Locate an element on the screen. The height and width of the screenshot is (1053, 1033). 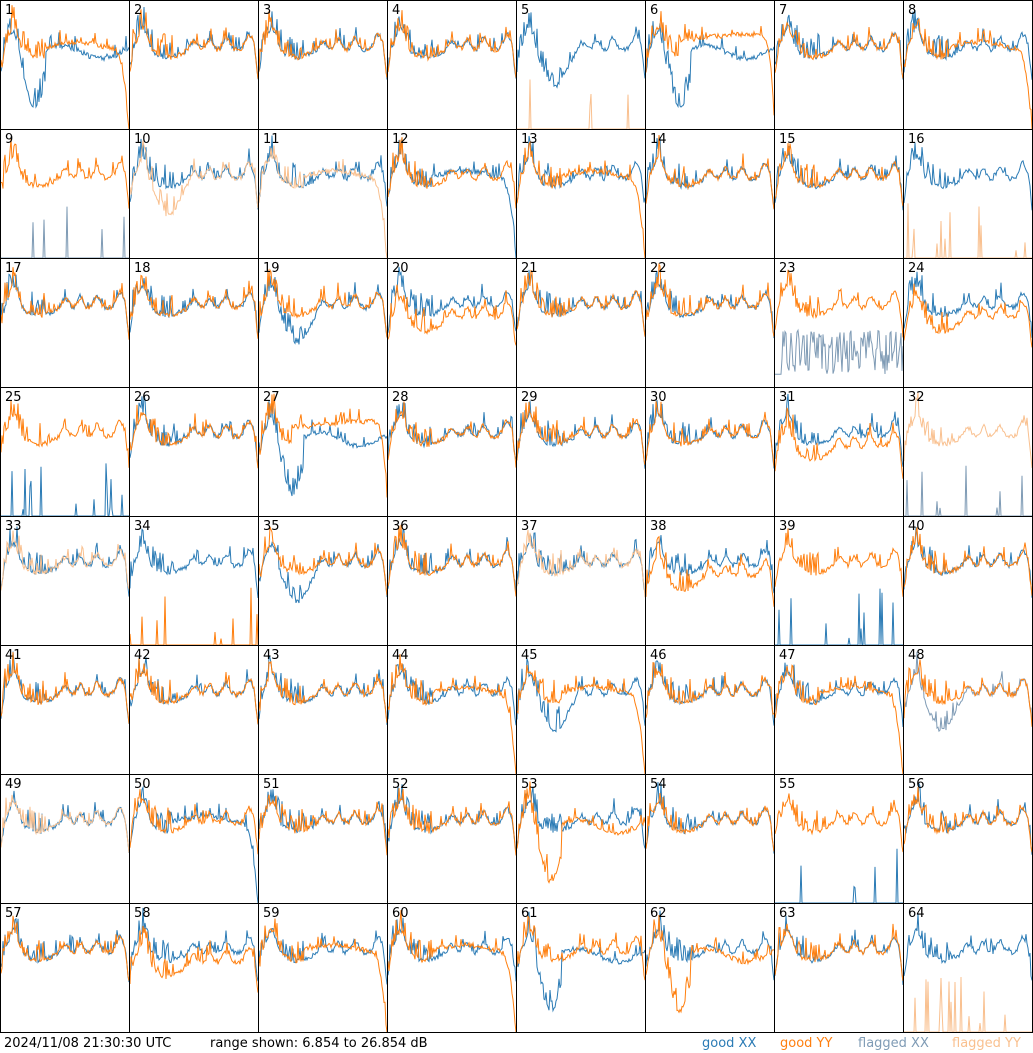
panel-number-32: 32 is located at coordinates (916, 397).